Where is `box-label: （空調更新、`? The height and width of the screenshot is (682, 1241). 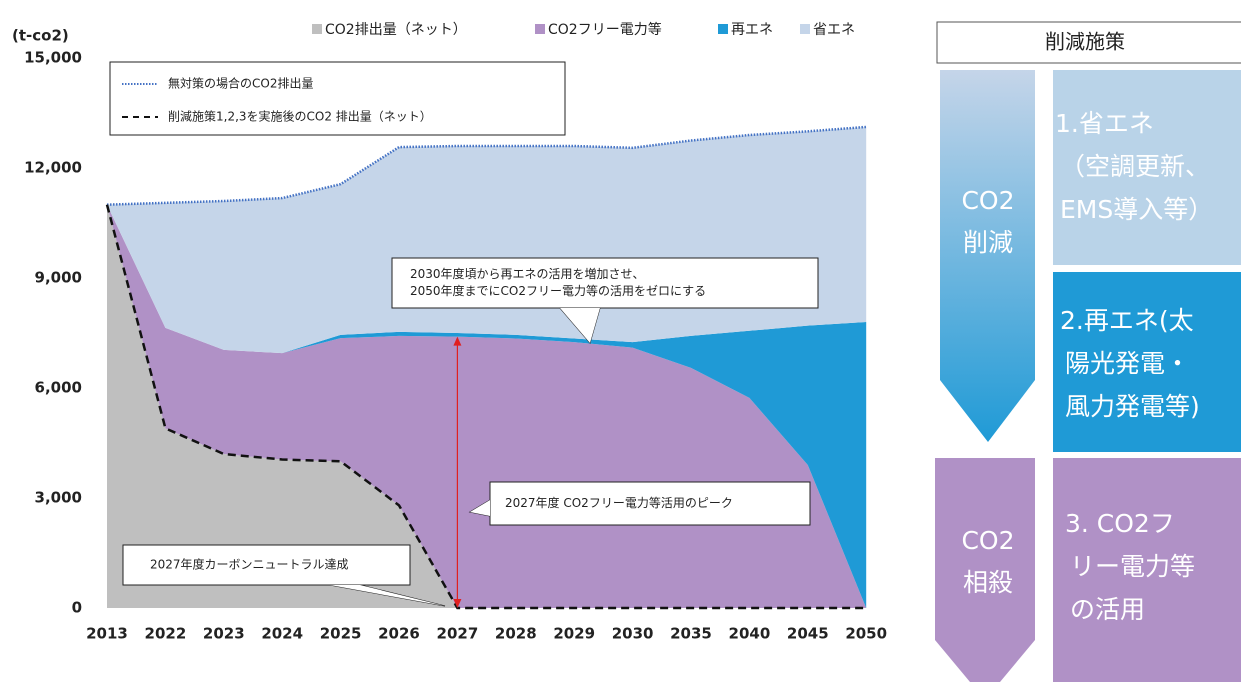
box-label: （空調更新、 is located at coordinates (1135, 166).